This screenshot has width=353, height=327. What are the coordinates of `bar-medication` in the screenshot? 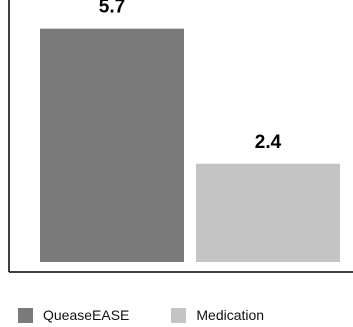 It's located at (268, 212).